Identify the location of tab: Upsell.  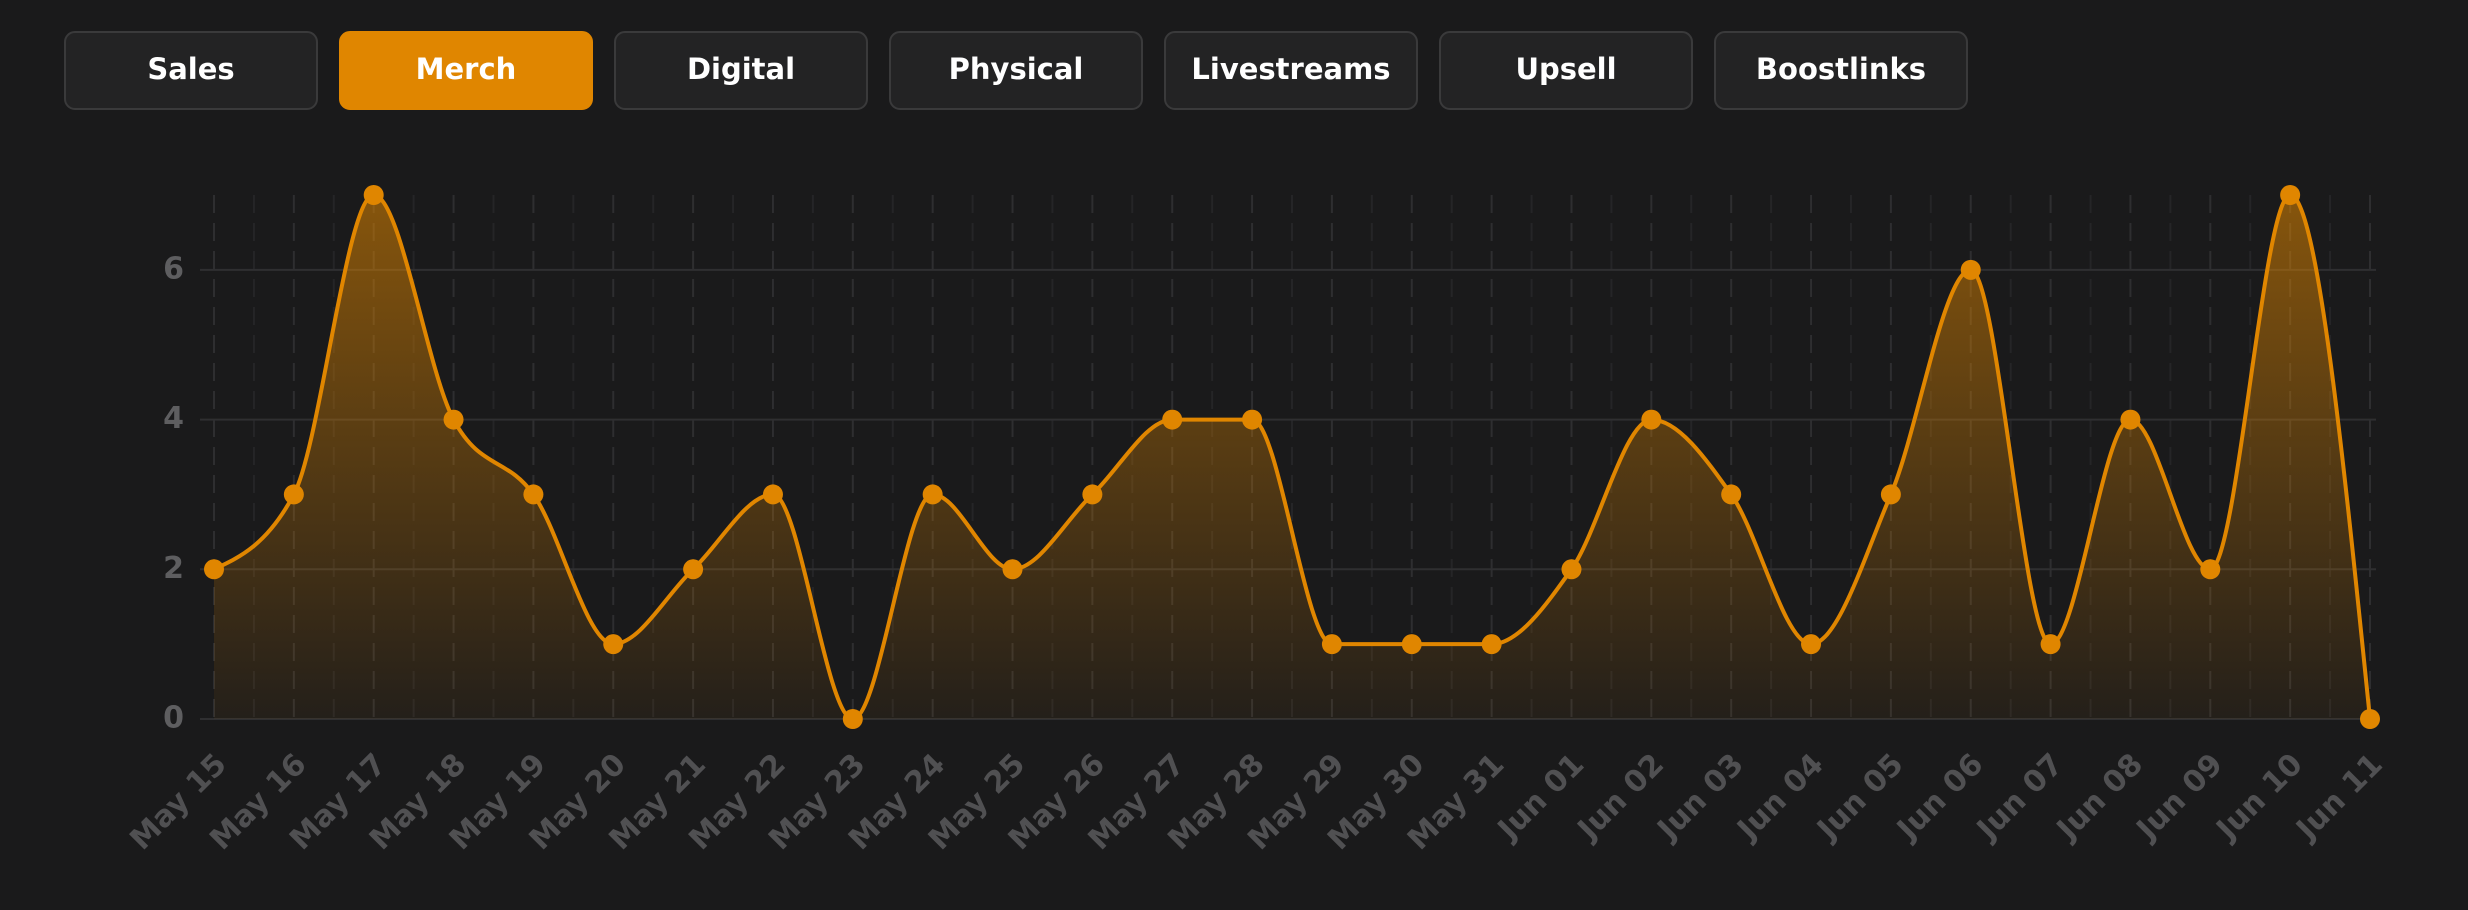
(1566, 70).